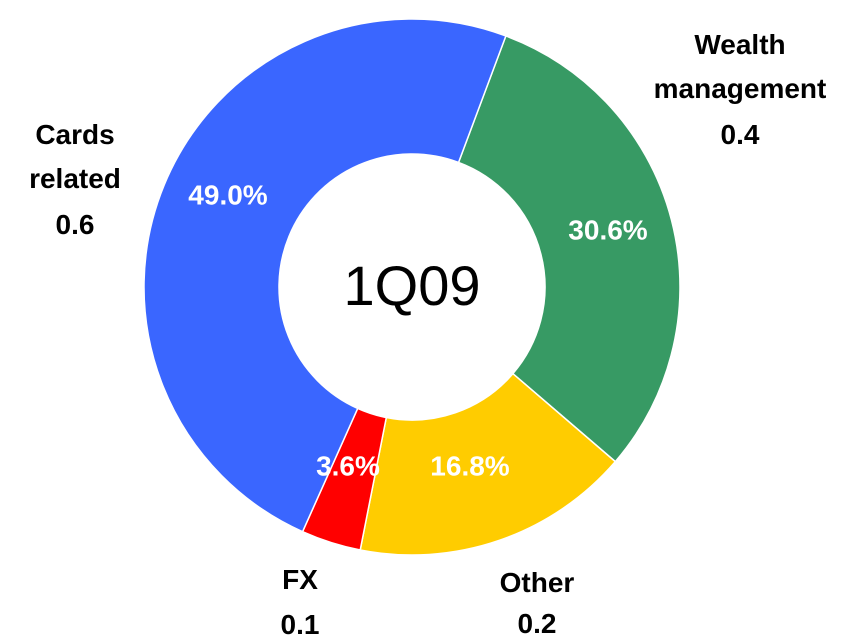 The width and height of the screenshot is (859, 641). I want to click on amount-label: 0.6, so click(75, 224).